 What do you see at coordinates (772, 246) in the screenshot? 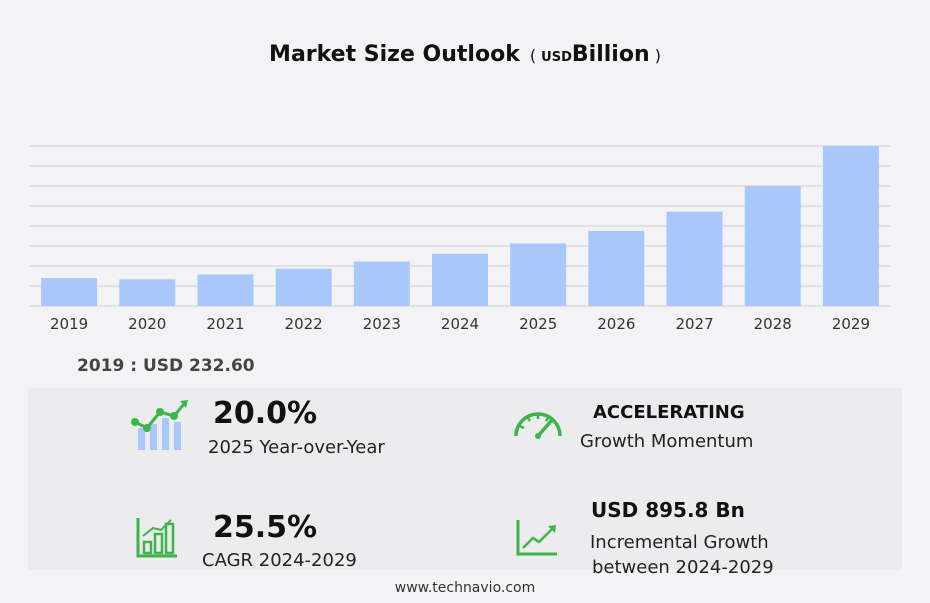
I see `bar-2028` at bounding box center [772, 246].